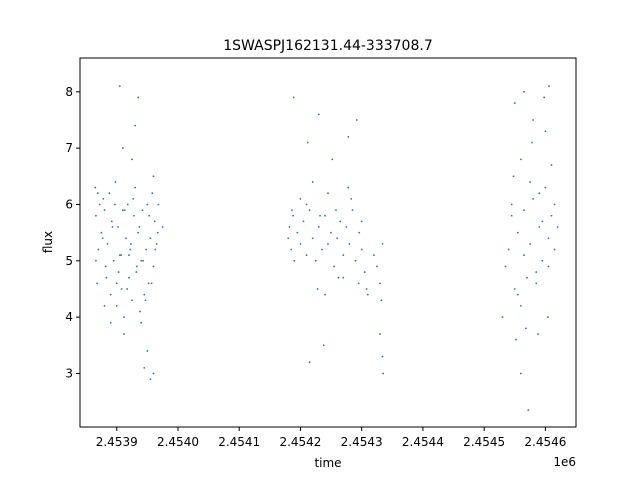  I want to click on x-tick-label: 2.4543, so click(362, 442).